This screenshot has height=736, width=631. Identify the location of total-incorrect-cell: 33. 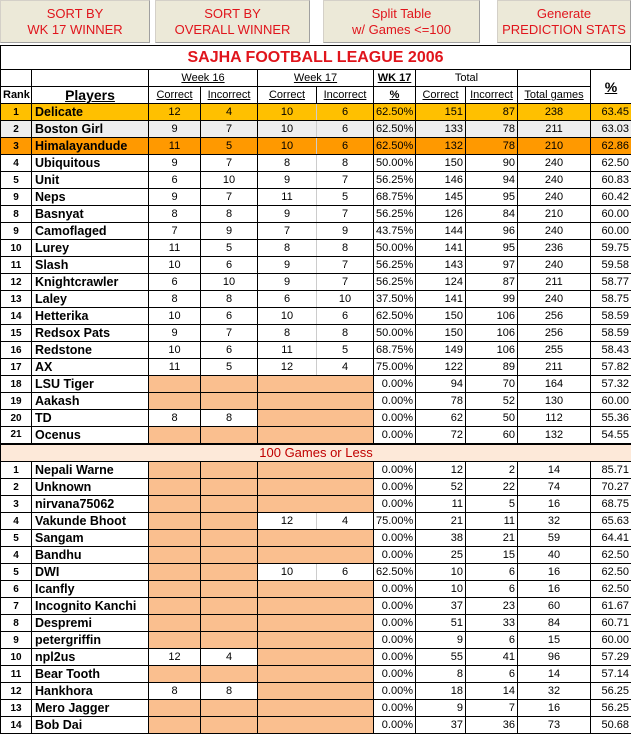
(491, 623).